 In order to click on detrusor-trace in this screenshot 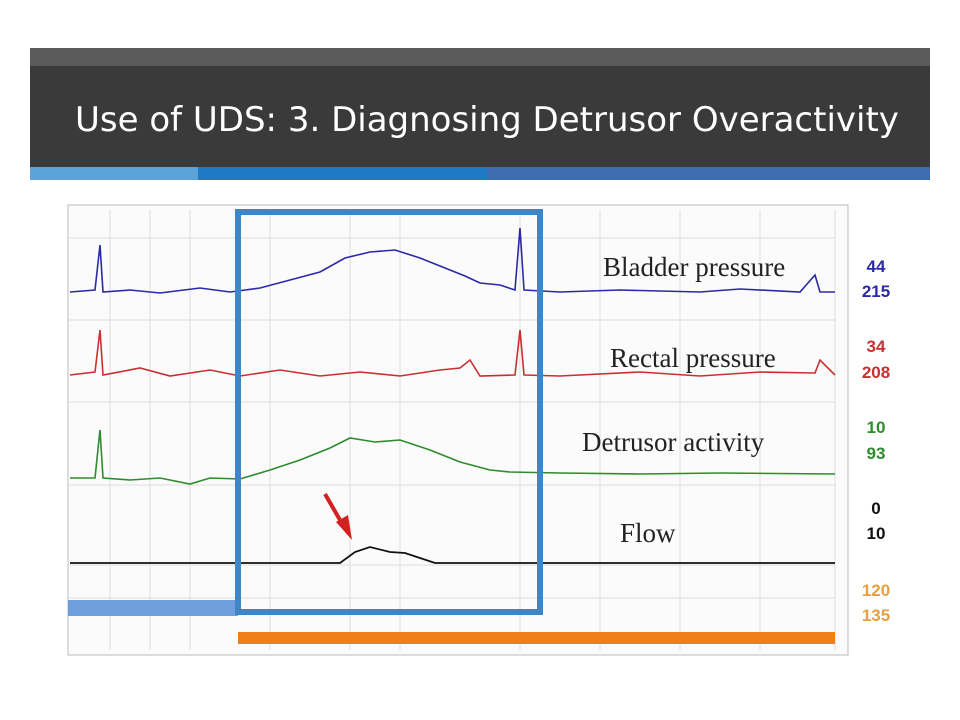, I will do `click(453, 457)`.